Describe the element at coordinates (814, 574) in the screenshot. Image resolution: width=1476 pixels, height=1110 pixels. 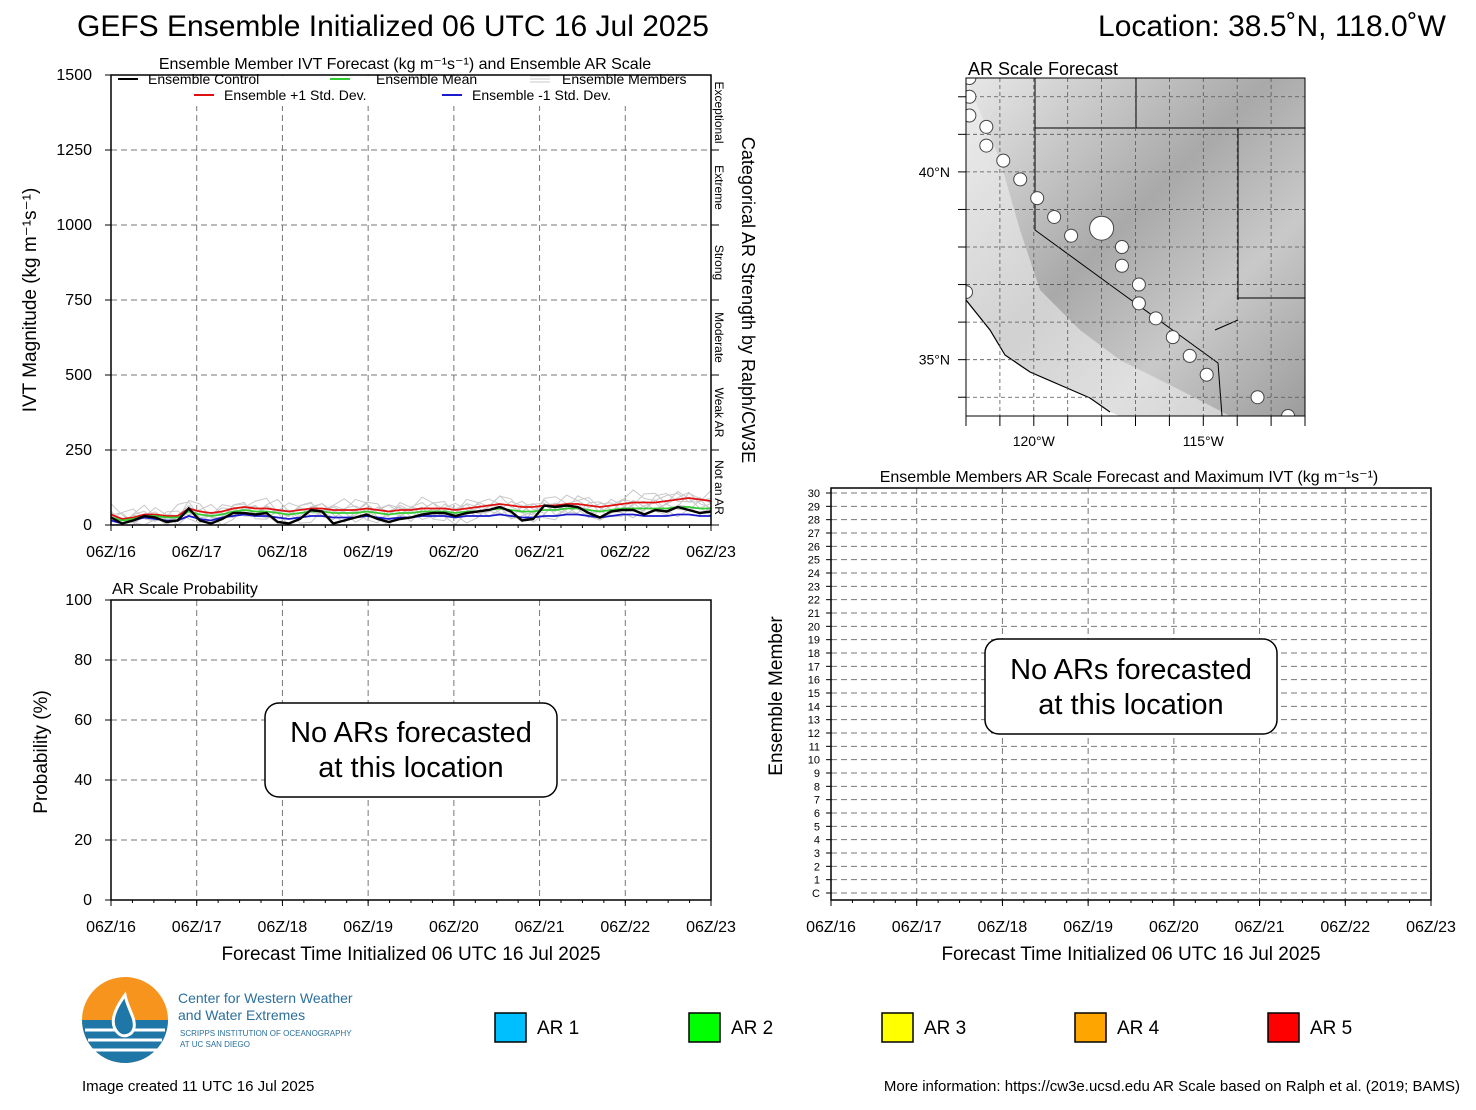
I see `members-ytick-label: 24` at that location.